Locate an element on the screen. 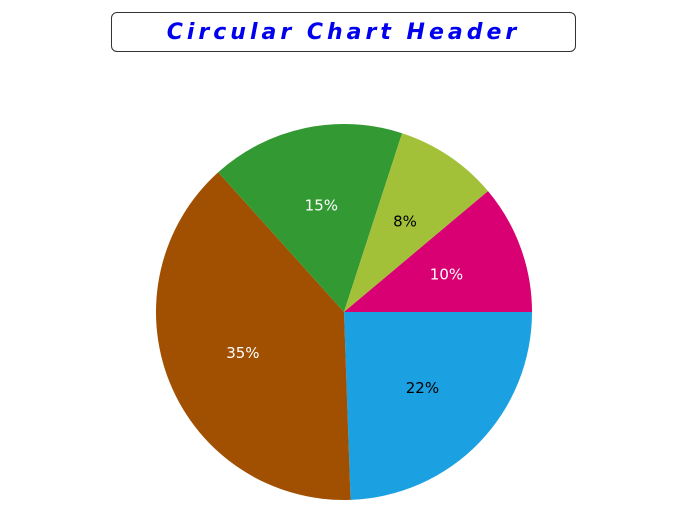 The width and height of the screenshot is (688, 523). pie-slice-label: 35% is located at coordinates (242, 353).